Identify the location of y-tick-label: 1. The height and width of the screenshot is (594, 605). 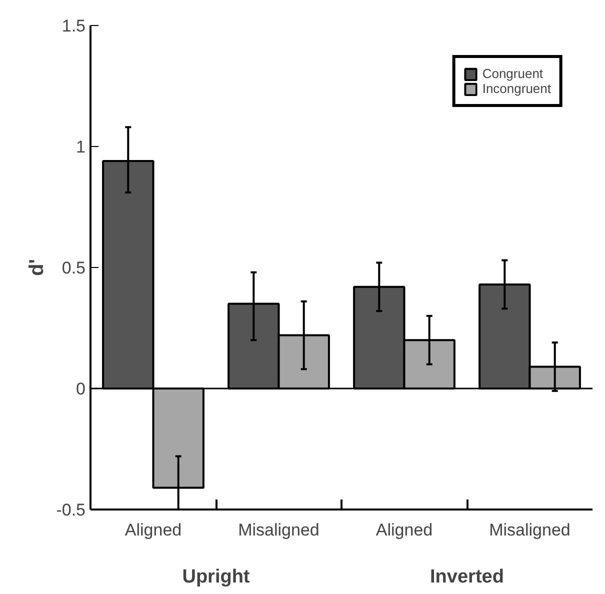
(81, 147).